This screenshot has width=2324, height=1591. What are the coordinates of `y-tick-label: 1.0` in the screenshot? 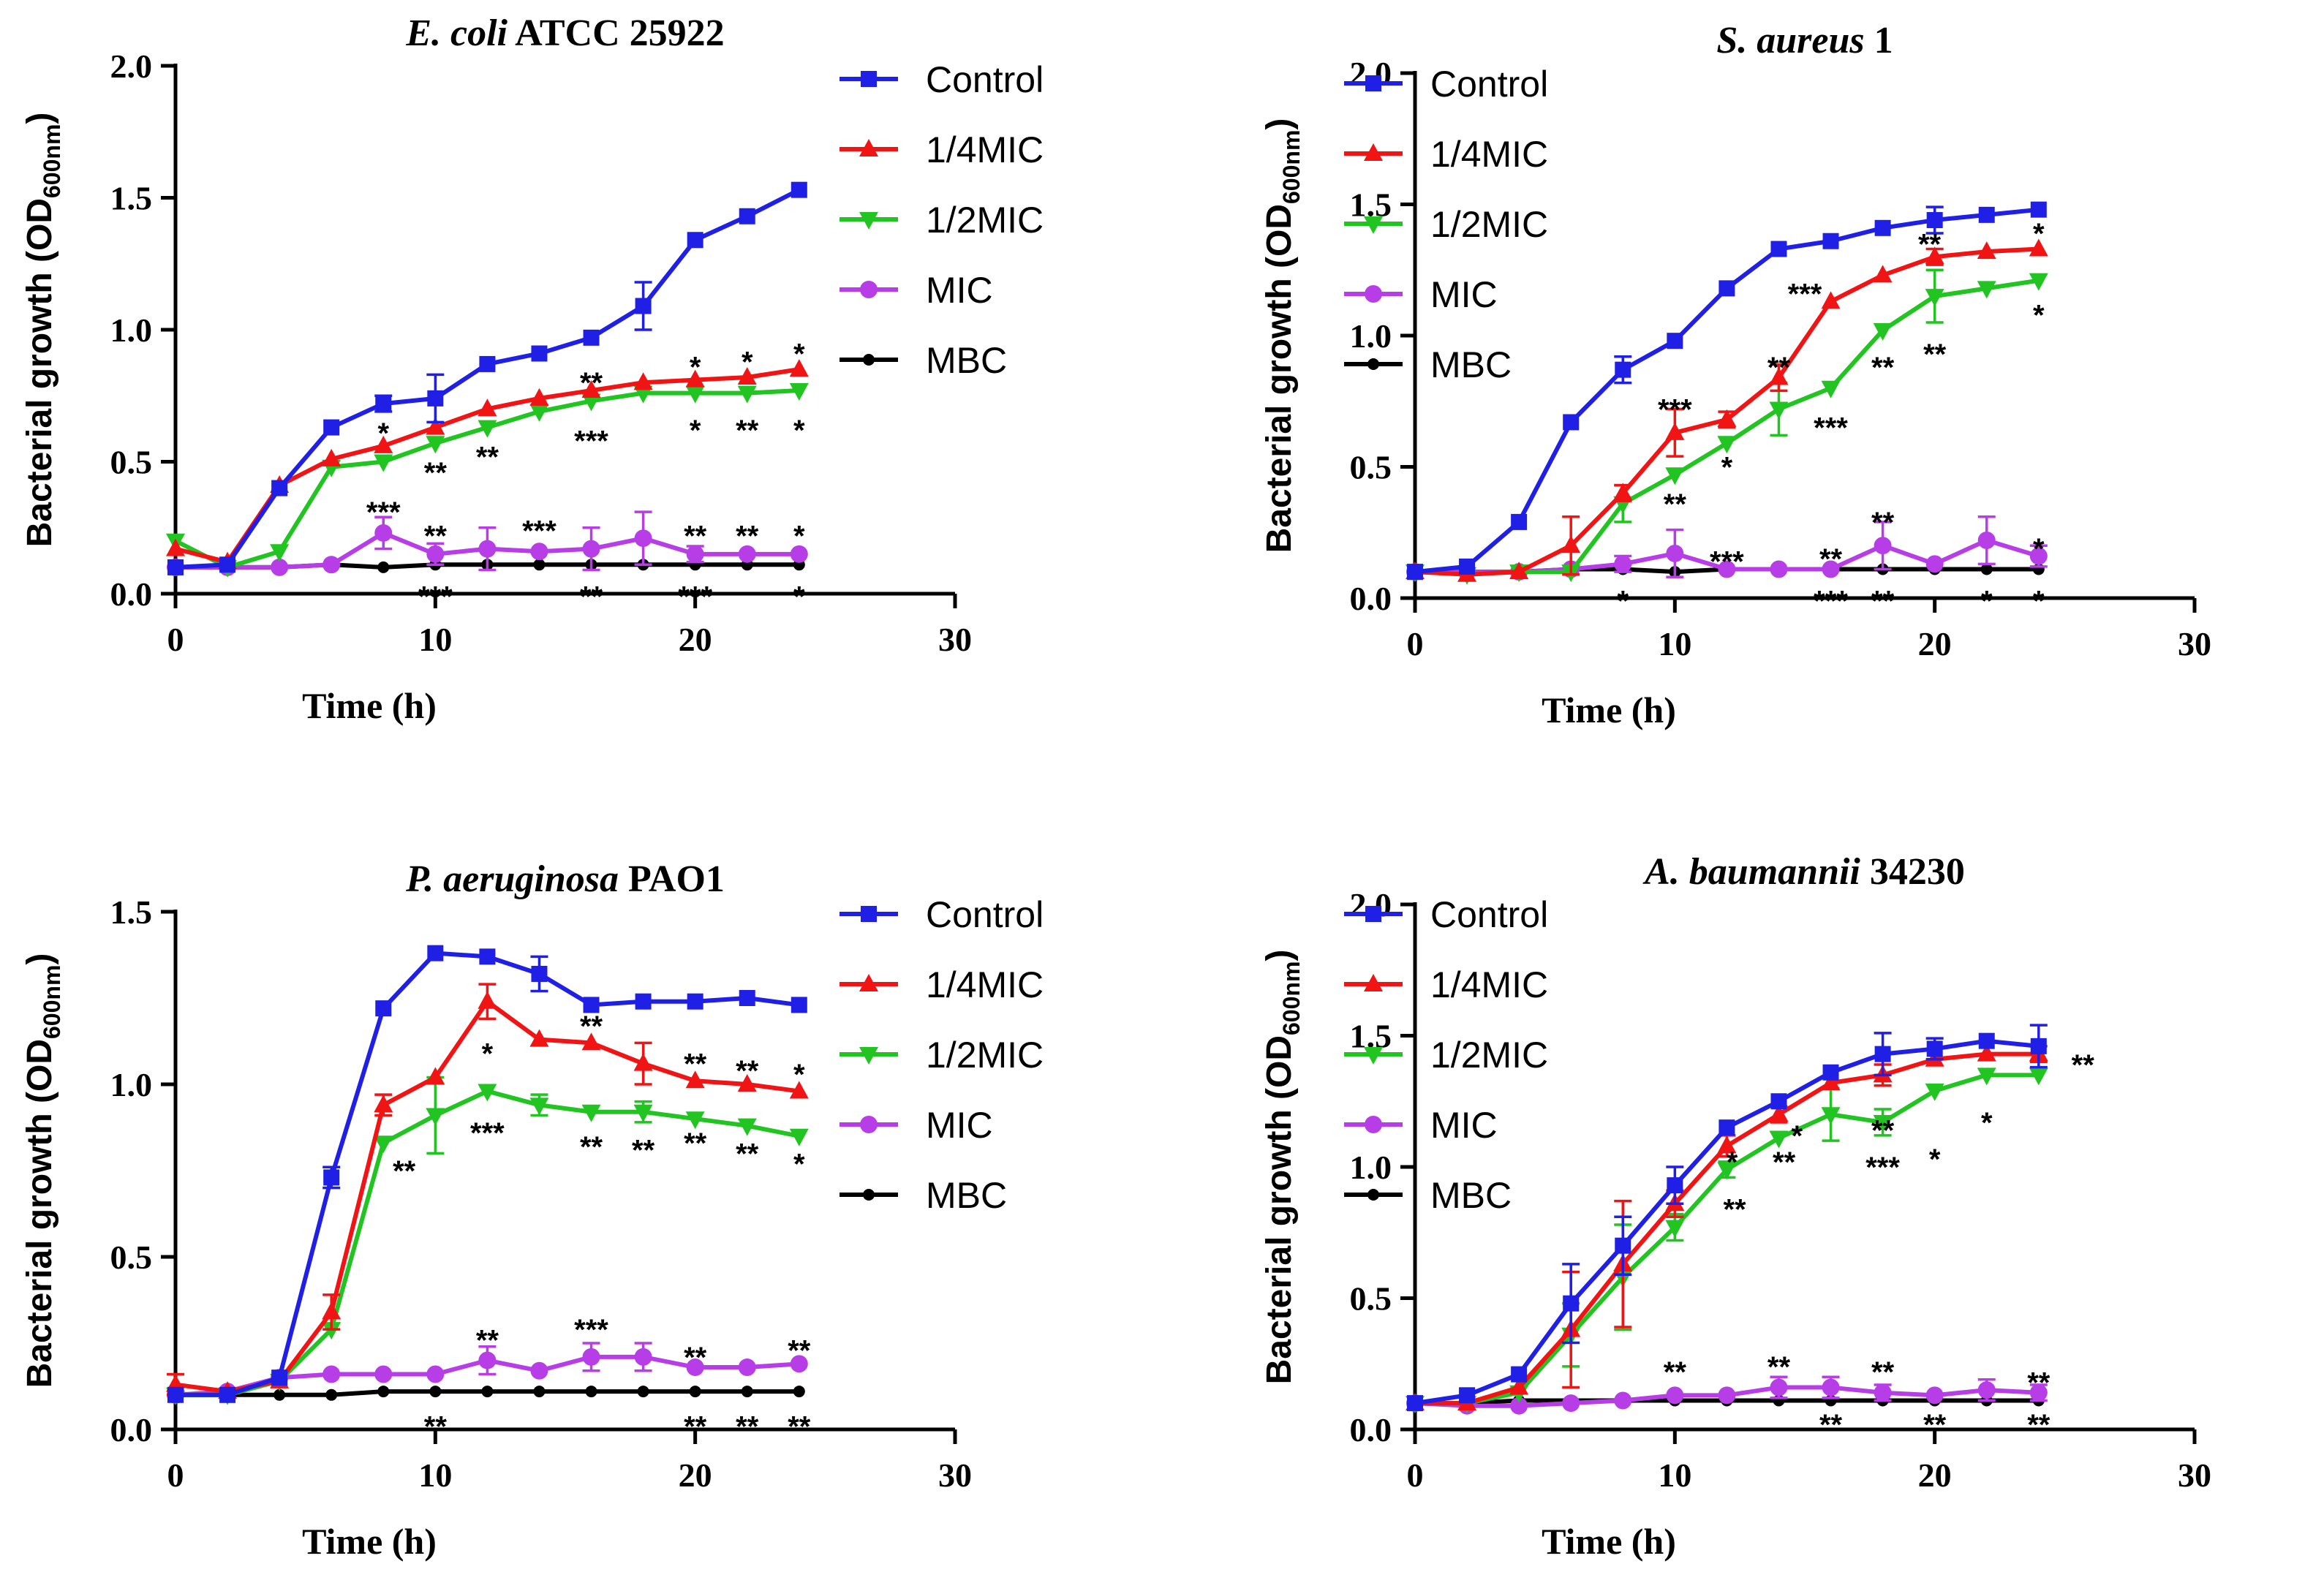 It's located at (131, 1084).